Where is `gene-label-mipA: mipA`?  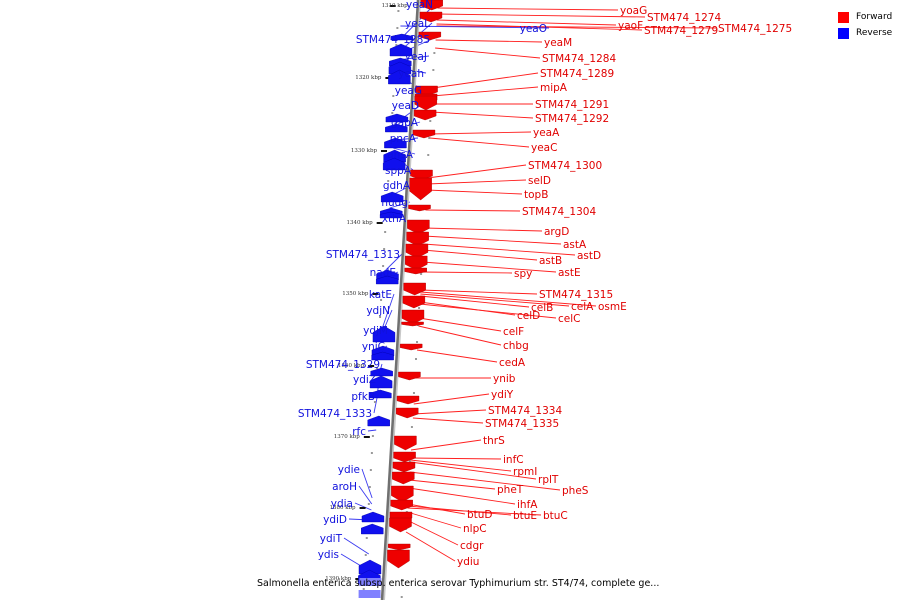 gene-label-mipA: mipA is located at coordinates (554, 88).